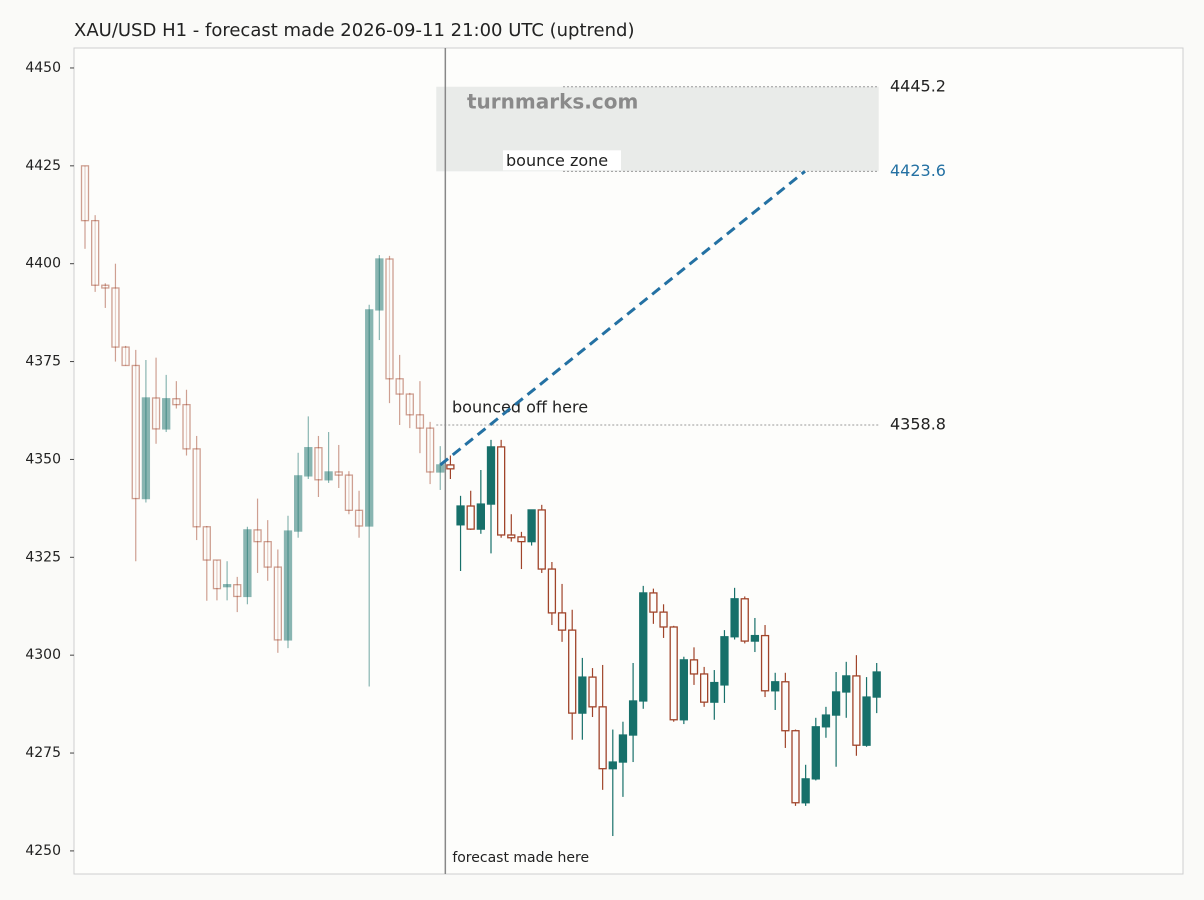 The height and width of the screenshot is (900, 1204). Describe the element at coordinates (43, 362) in the screenshot. I see `y-tick-label: 4375` at that location.